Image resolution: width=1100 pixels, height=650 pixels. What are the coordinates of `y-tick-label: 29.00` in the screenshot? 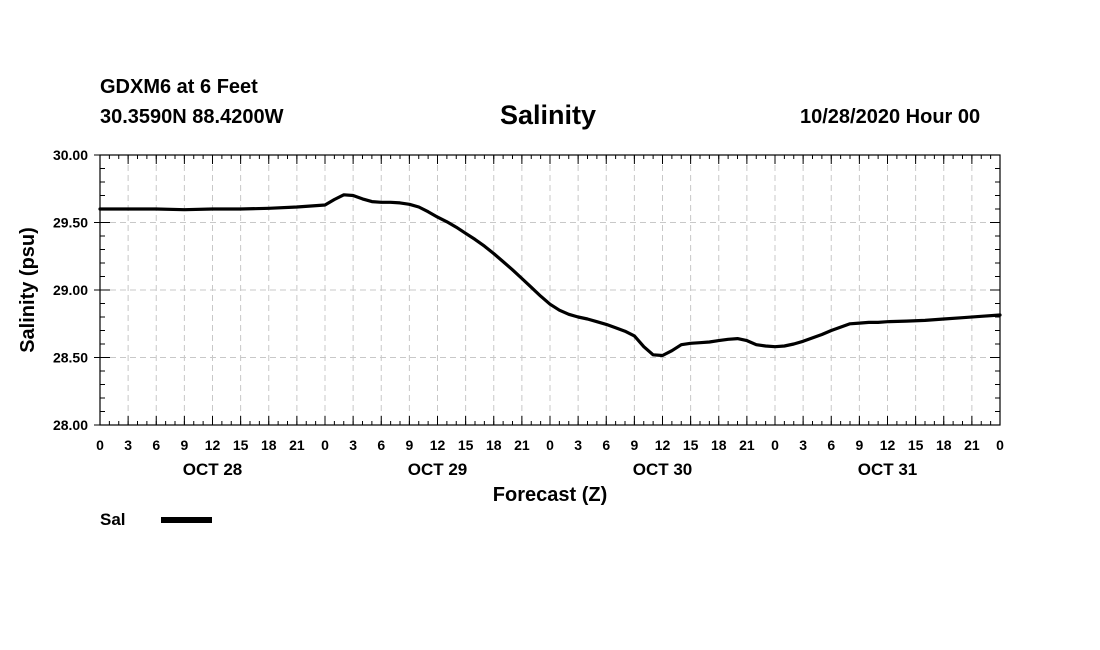 It's located at (70, 290).